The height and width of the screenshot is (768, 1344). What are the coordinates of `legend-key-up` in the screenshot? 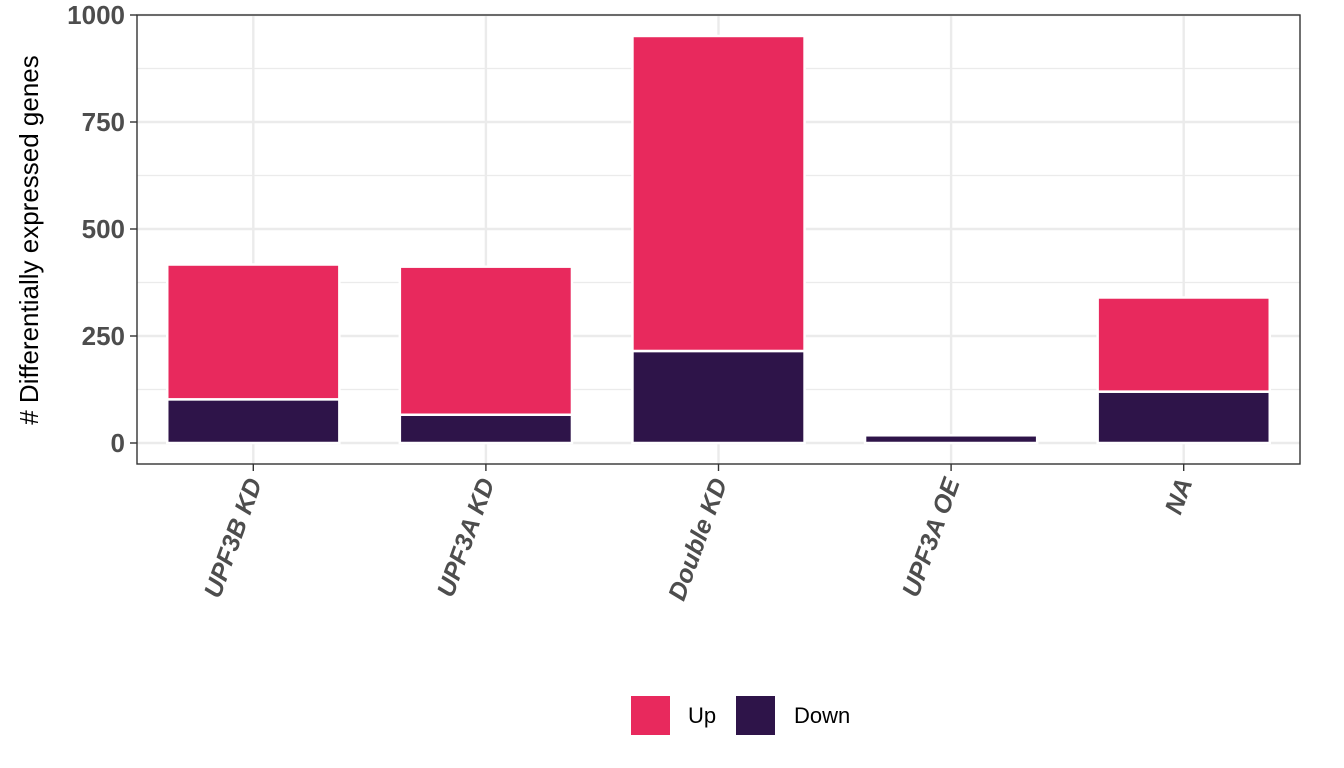 It's located at (650, 715).